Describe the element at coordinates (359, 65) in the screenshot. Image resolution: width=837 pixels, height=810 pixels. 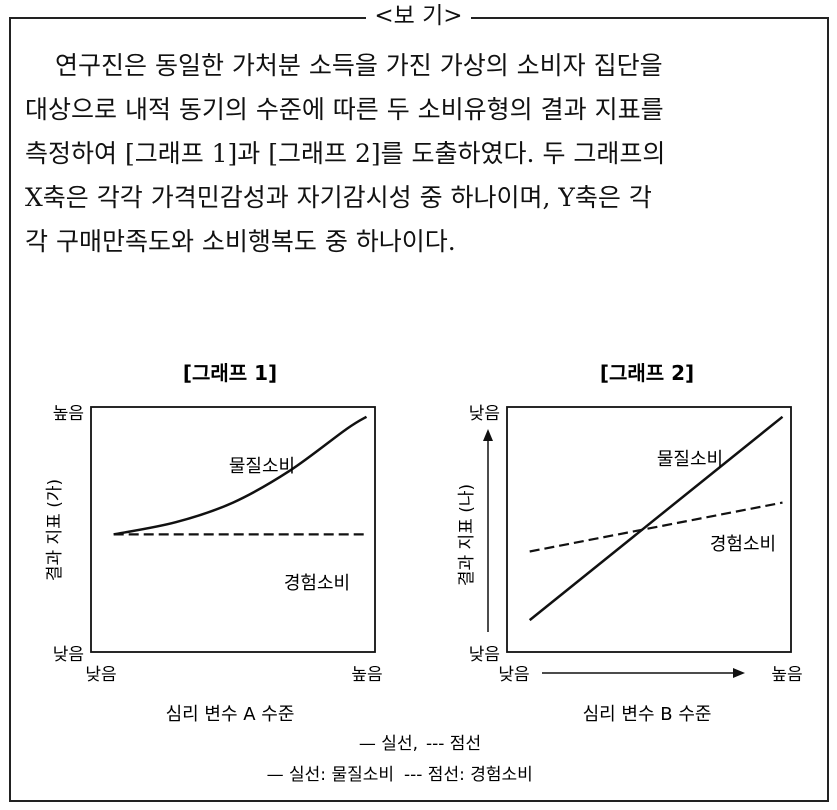
I see `passage-line: 연구진은 동일한 가처분 소득을 가진 가상의 소비자 집단을` at that location.